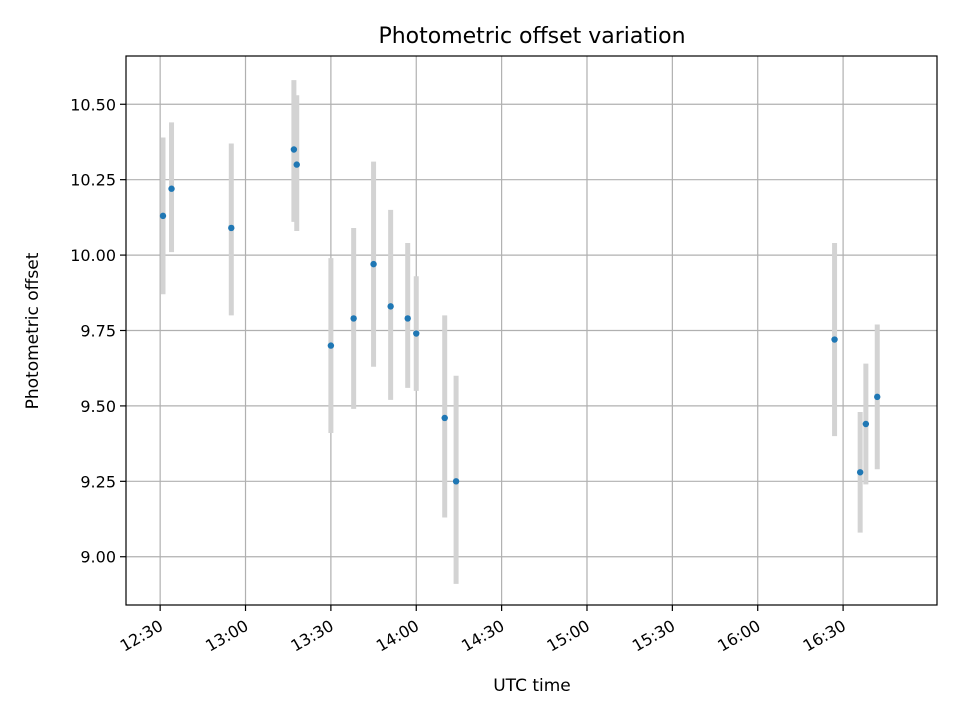 This screenshot has width=960, height=720. I want to click on y-tick-label: 9.00, so click(98, 557).